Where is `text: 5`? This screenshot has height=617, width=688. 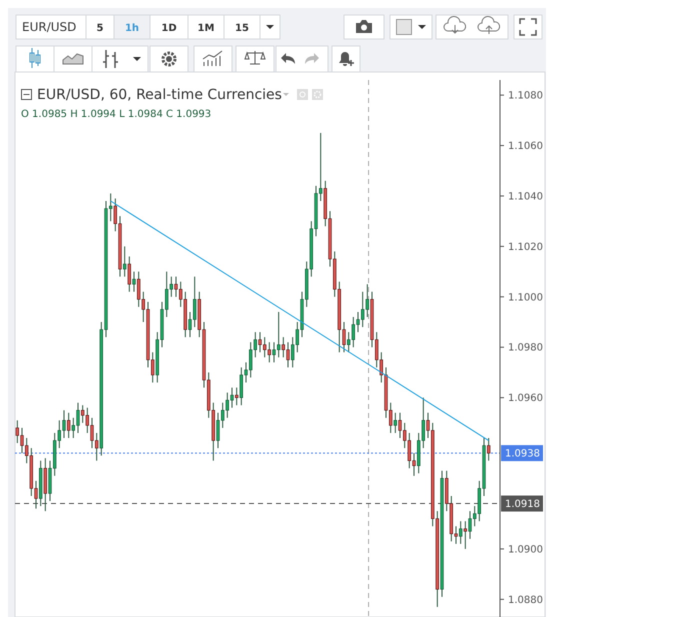
text: 5 is located at coordinates (100, 28).